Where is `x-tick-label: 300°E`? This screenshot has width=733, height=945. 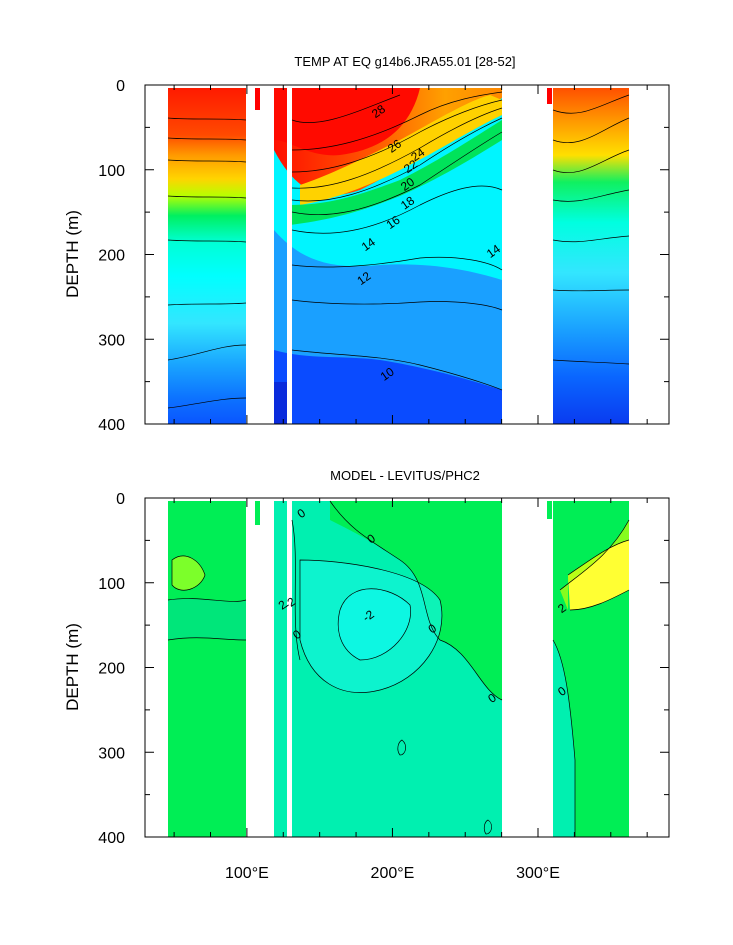
x-tick-label: 300°E is located at coordinates (538, 873).